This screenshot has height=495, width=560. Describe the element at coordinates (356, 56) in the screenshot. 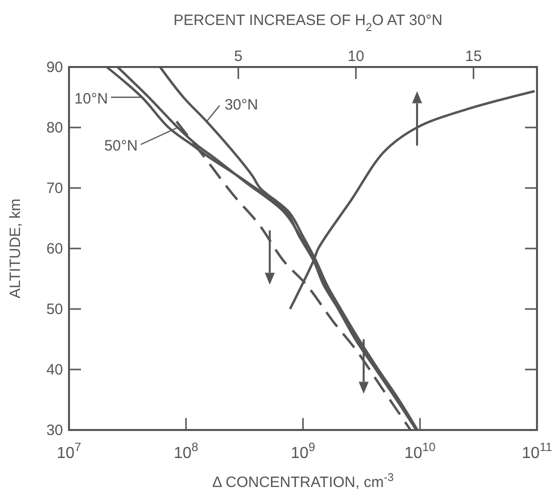

I see `x2-tick-label: 10` at that location.